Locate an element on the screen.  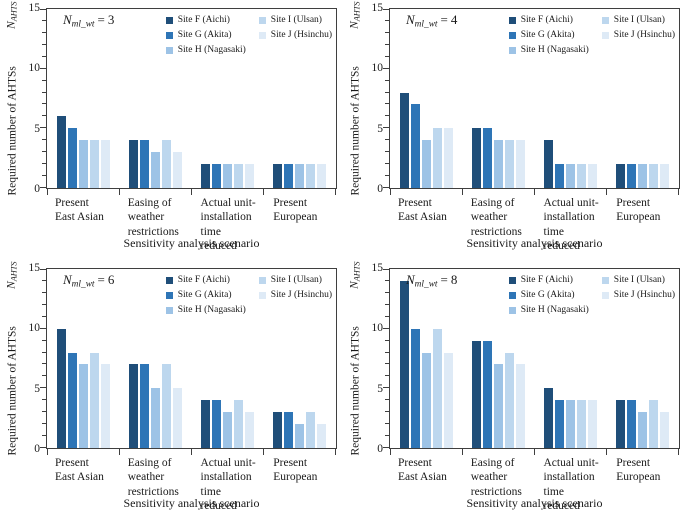
legend-swatch-site-g is located at coordinates (169, 35).